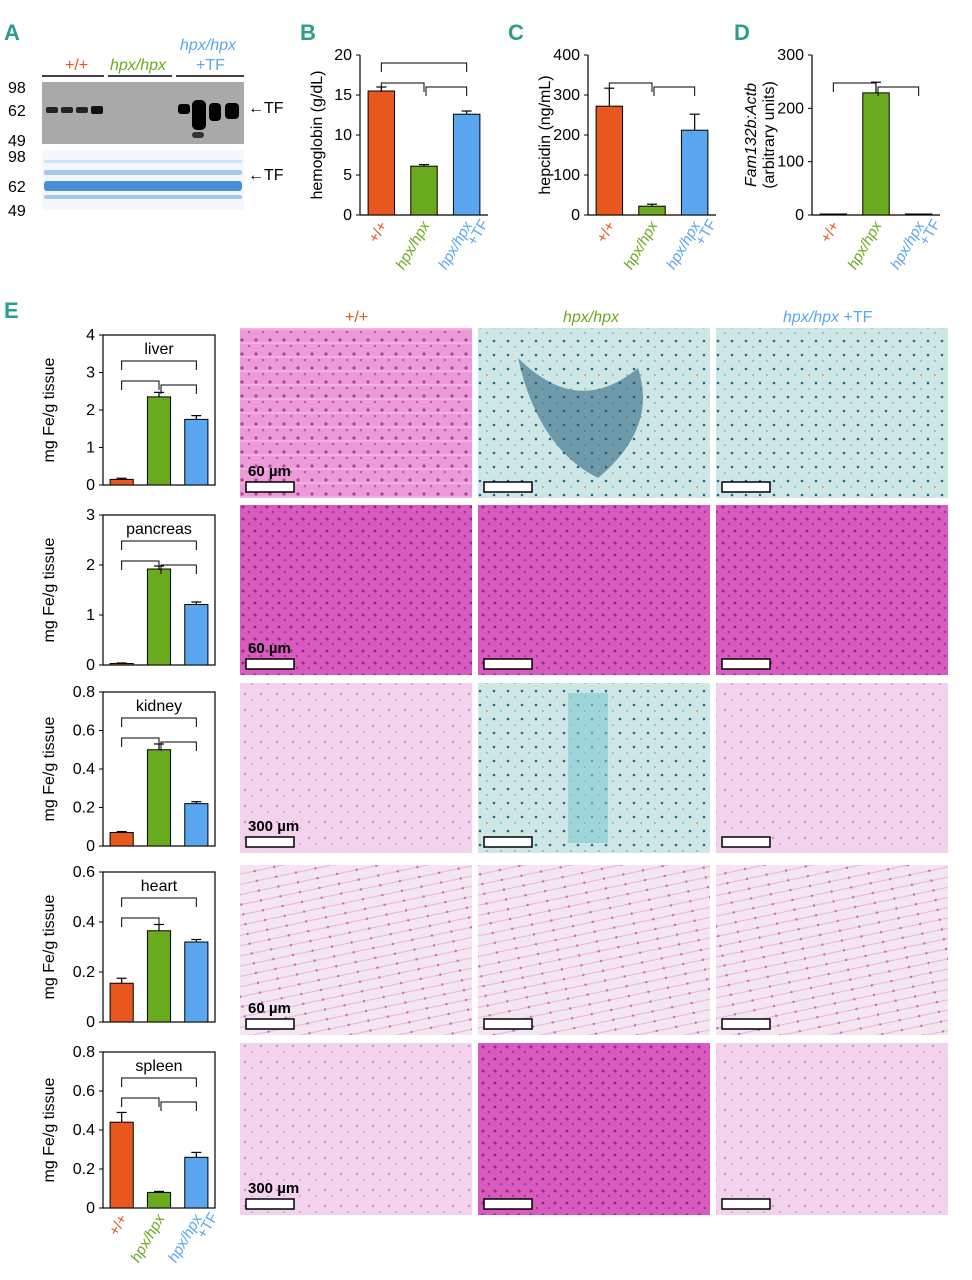 The width and height of the screenshot is (972, 1280). What do you see at coordinates (856, 317) in the screenshot?
I see `histology-col-tf-suffix: +TF` at bounding box center [856, 317].